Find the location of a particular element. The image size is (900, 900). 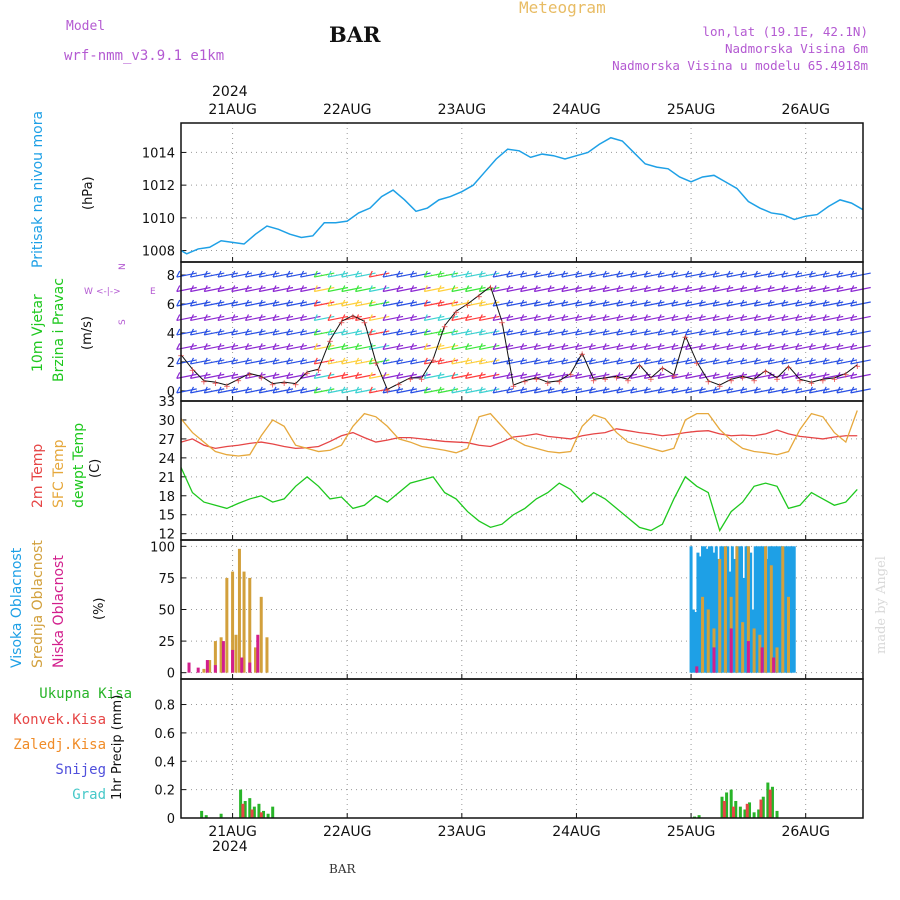

chart-title: Meteogram is located at coordinates (562, 8).